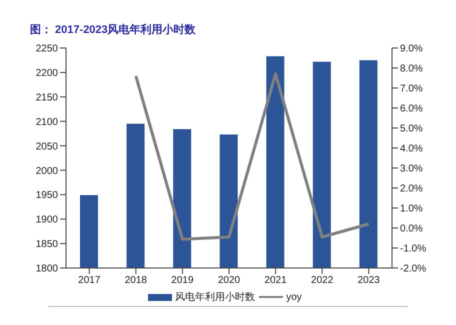 The image size is (456, 325). Describe the element at coordinates (411, 109) in the screenshot. I see `y2-tick-label: 6.0%` at that location.